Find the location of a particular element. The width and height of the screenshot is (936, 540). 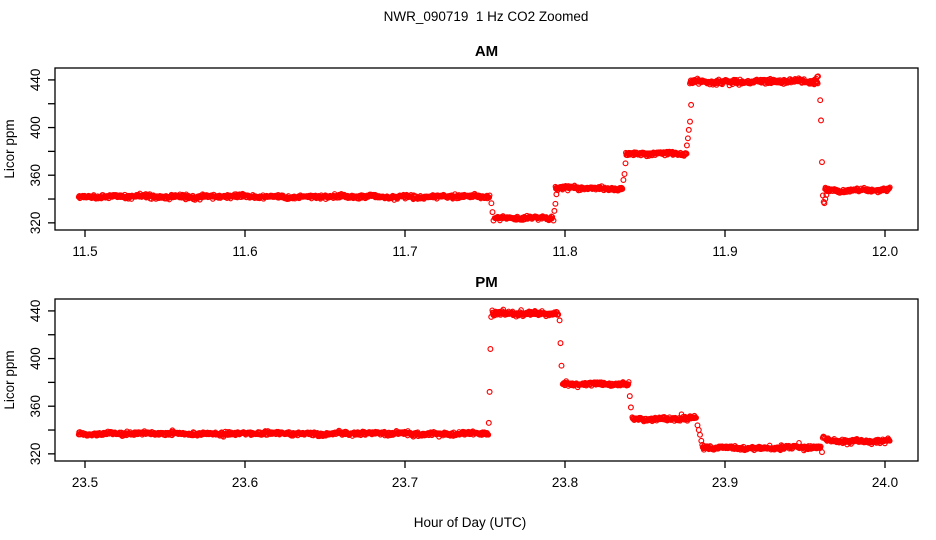

x-tick-label: 24.0 is located at coordinates (885, 482).